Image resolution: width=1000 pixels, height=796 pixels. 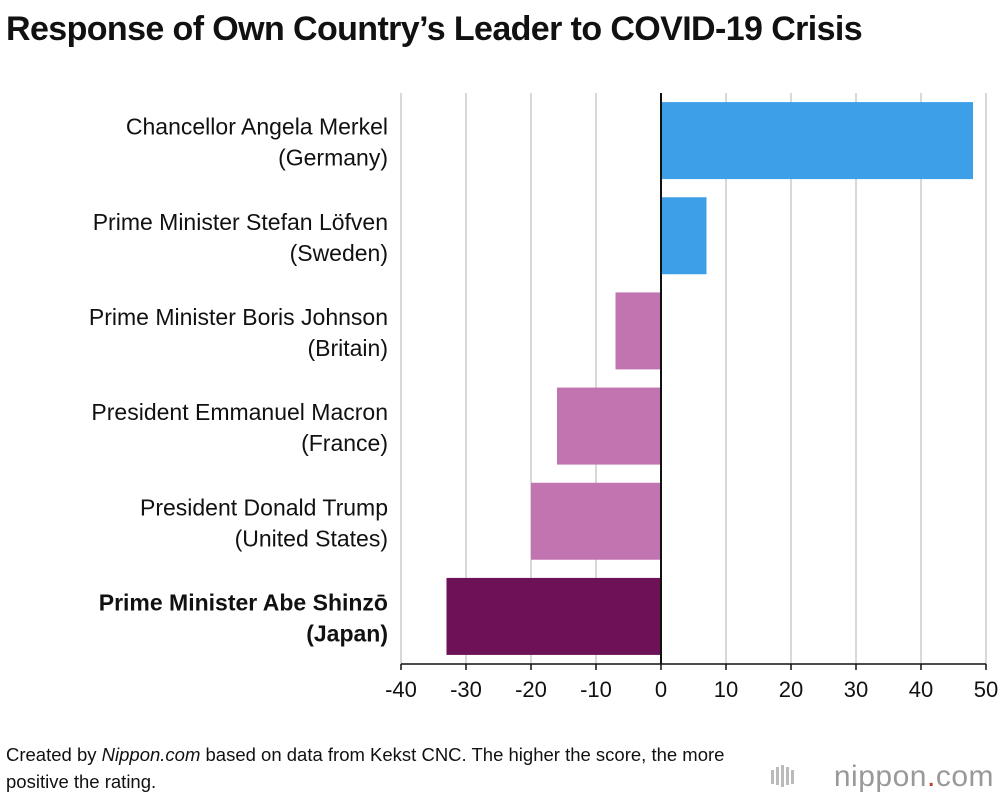 I want to click on x-tick-label: -10, so click(x=596, y=689).